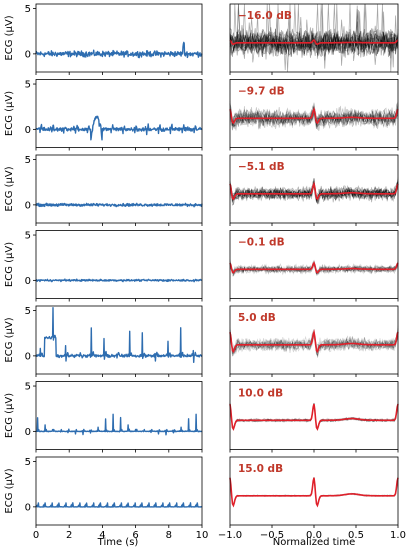 Image resolution: width=408 pixels, height=550 pixels. What do you see at coordinates (230, 535) in the screenshot?
I see `x-tick-label: −1.0` at bounding box center [230, 535].